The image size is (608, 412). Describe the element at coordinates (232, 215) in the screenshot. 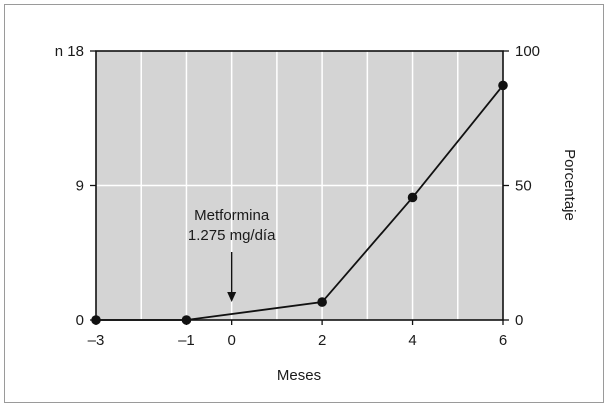

I see `annotation-text: Metformina` at that location.